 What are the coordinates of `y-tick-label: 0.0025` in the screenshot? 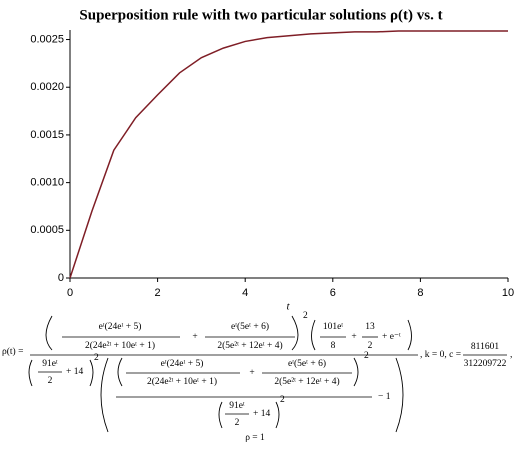 It's located at (47, 39).